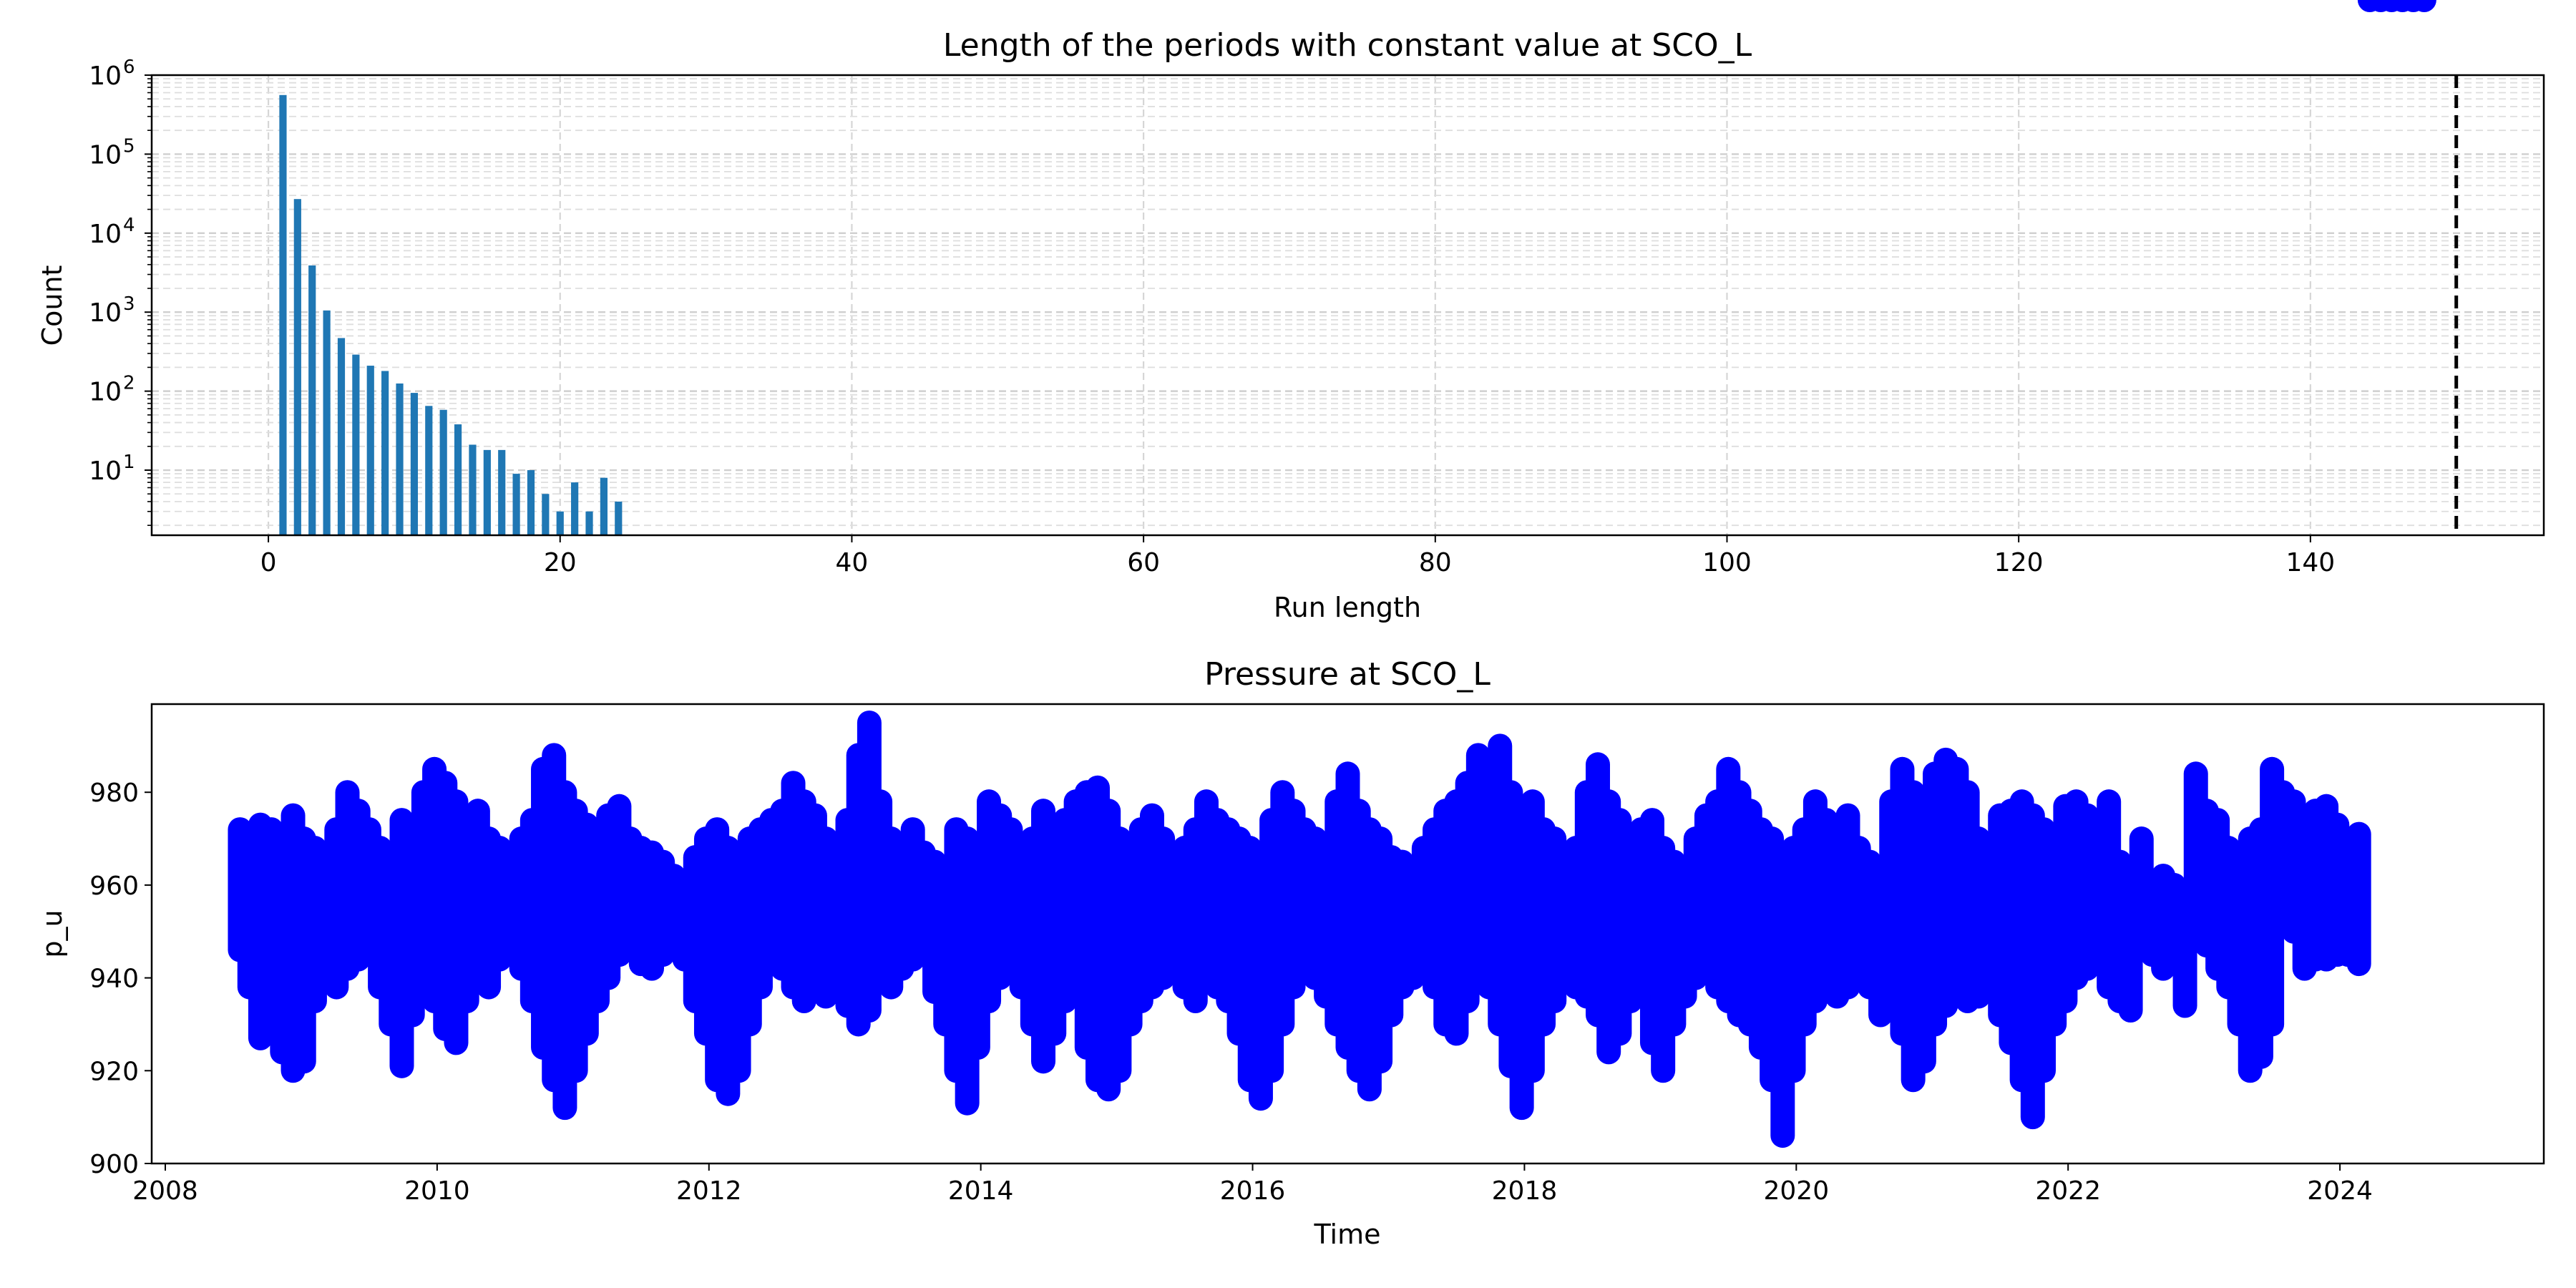  I want to click on bottom-y-tick-label: 960, so click(114, 886).